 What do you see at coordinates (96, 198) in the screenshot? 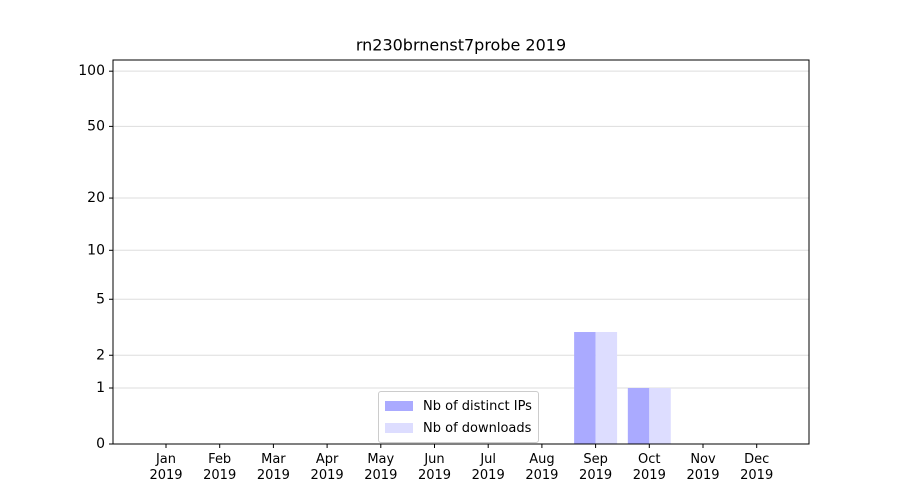
I see `y-tick-label: 20` at bounding box center [96, 198].